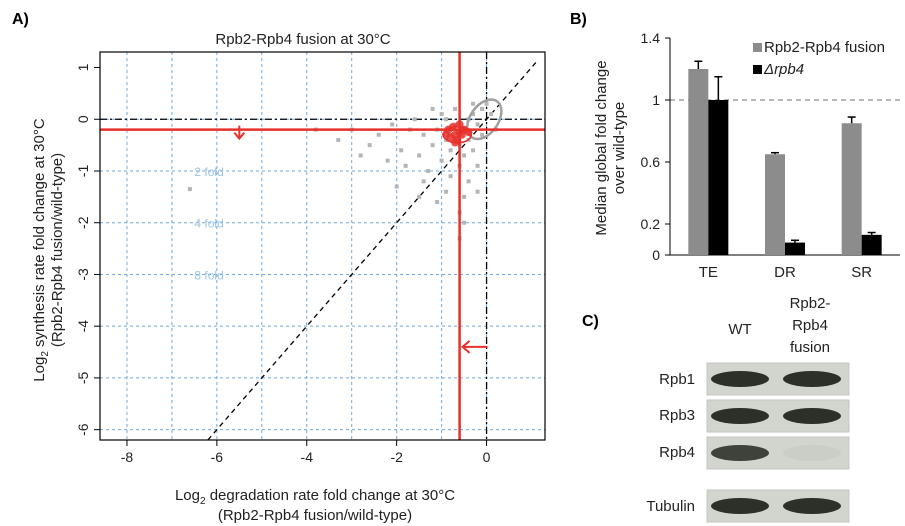 The image size is (905, 526). I want to click on column-header-fusion-2: Rpb4, so click(810, 325).